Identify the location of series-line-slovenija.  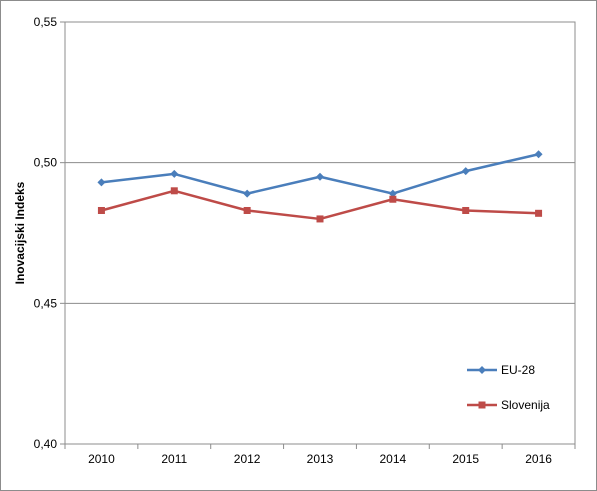
(320, 205).